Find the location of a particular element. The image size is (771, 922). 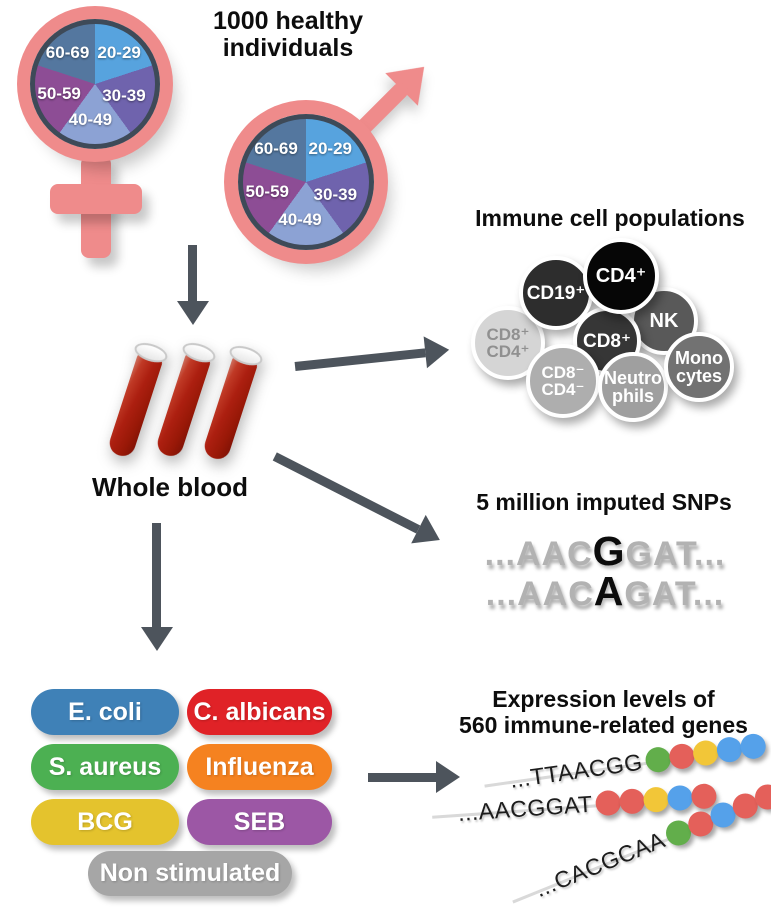

cell-circle-monocytes: Mono cytes is located at coordinates (699, 367).